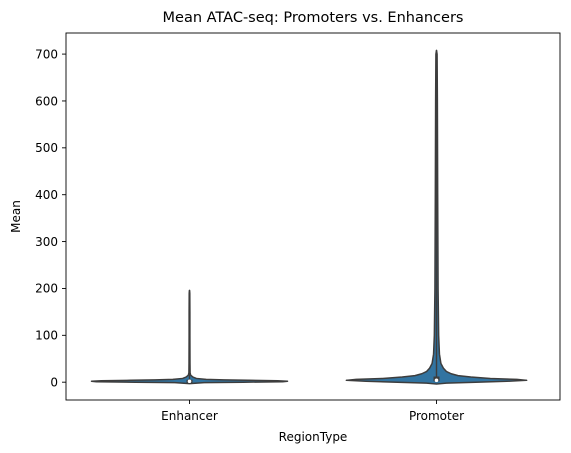 The image size is (571, 453). I want to click on y-tick-label: 100, so click(46, 336).